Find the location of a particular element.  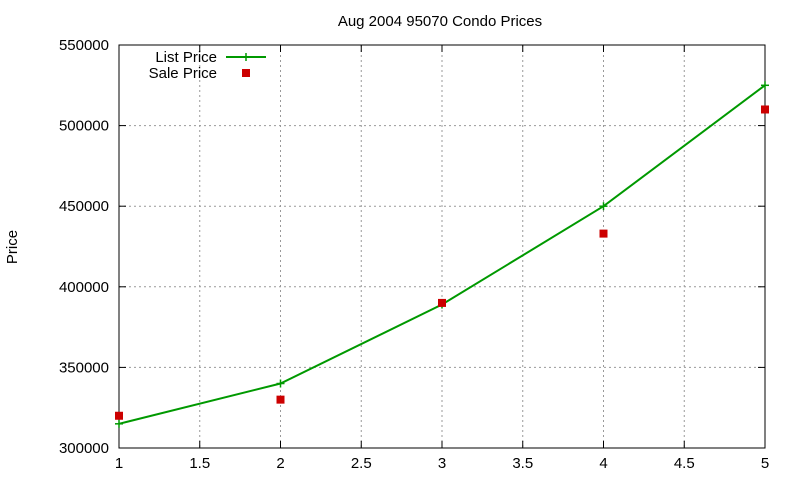

y-axis-label: Price is located at coordinates (12, 247).